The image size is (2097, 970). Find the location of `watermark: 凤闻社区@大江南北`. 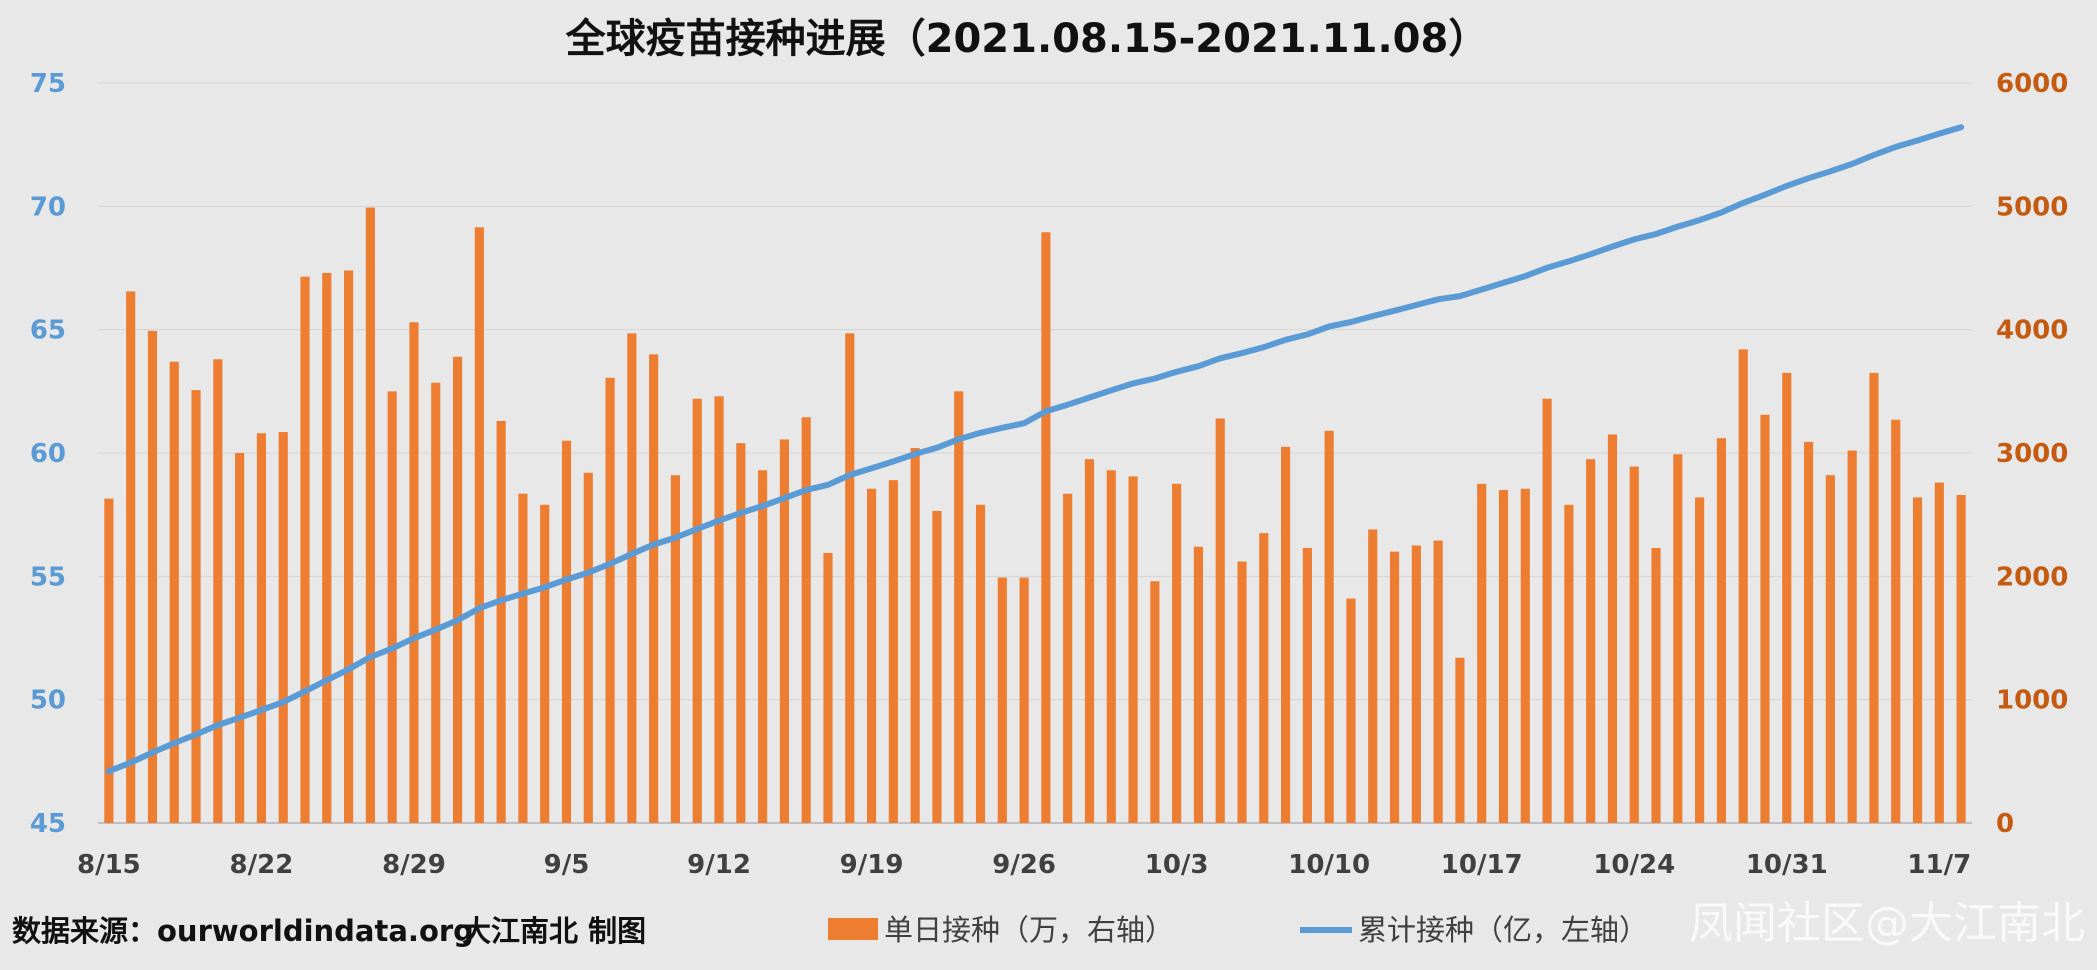

watermark: 凤闻社区@大江南北 is located at coordinates (1887, 923).